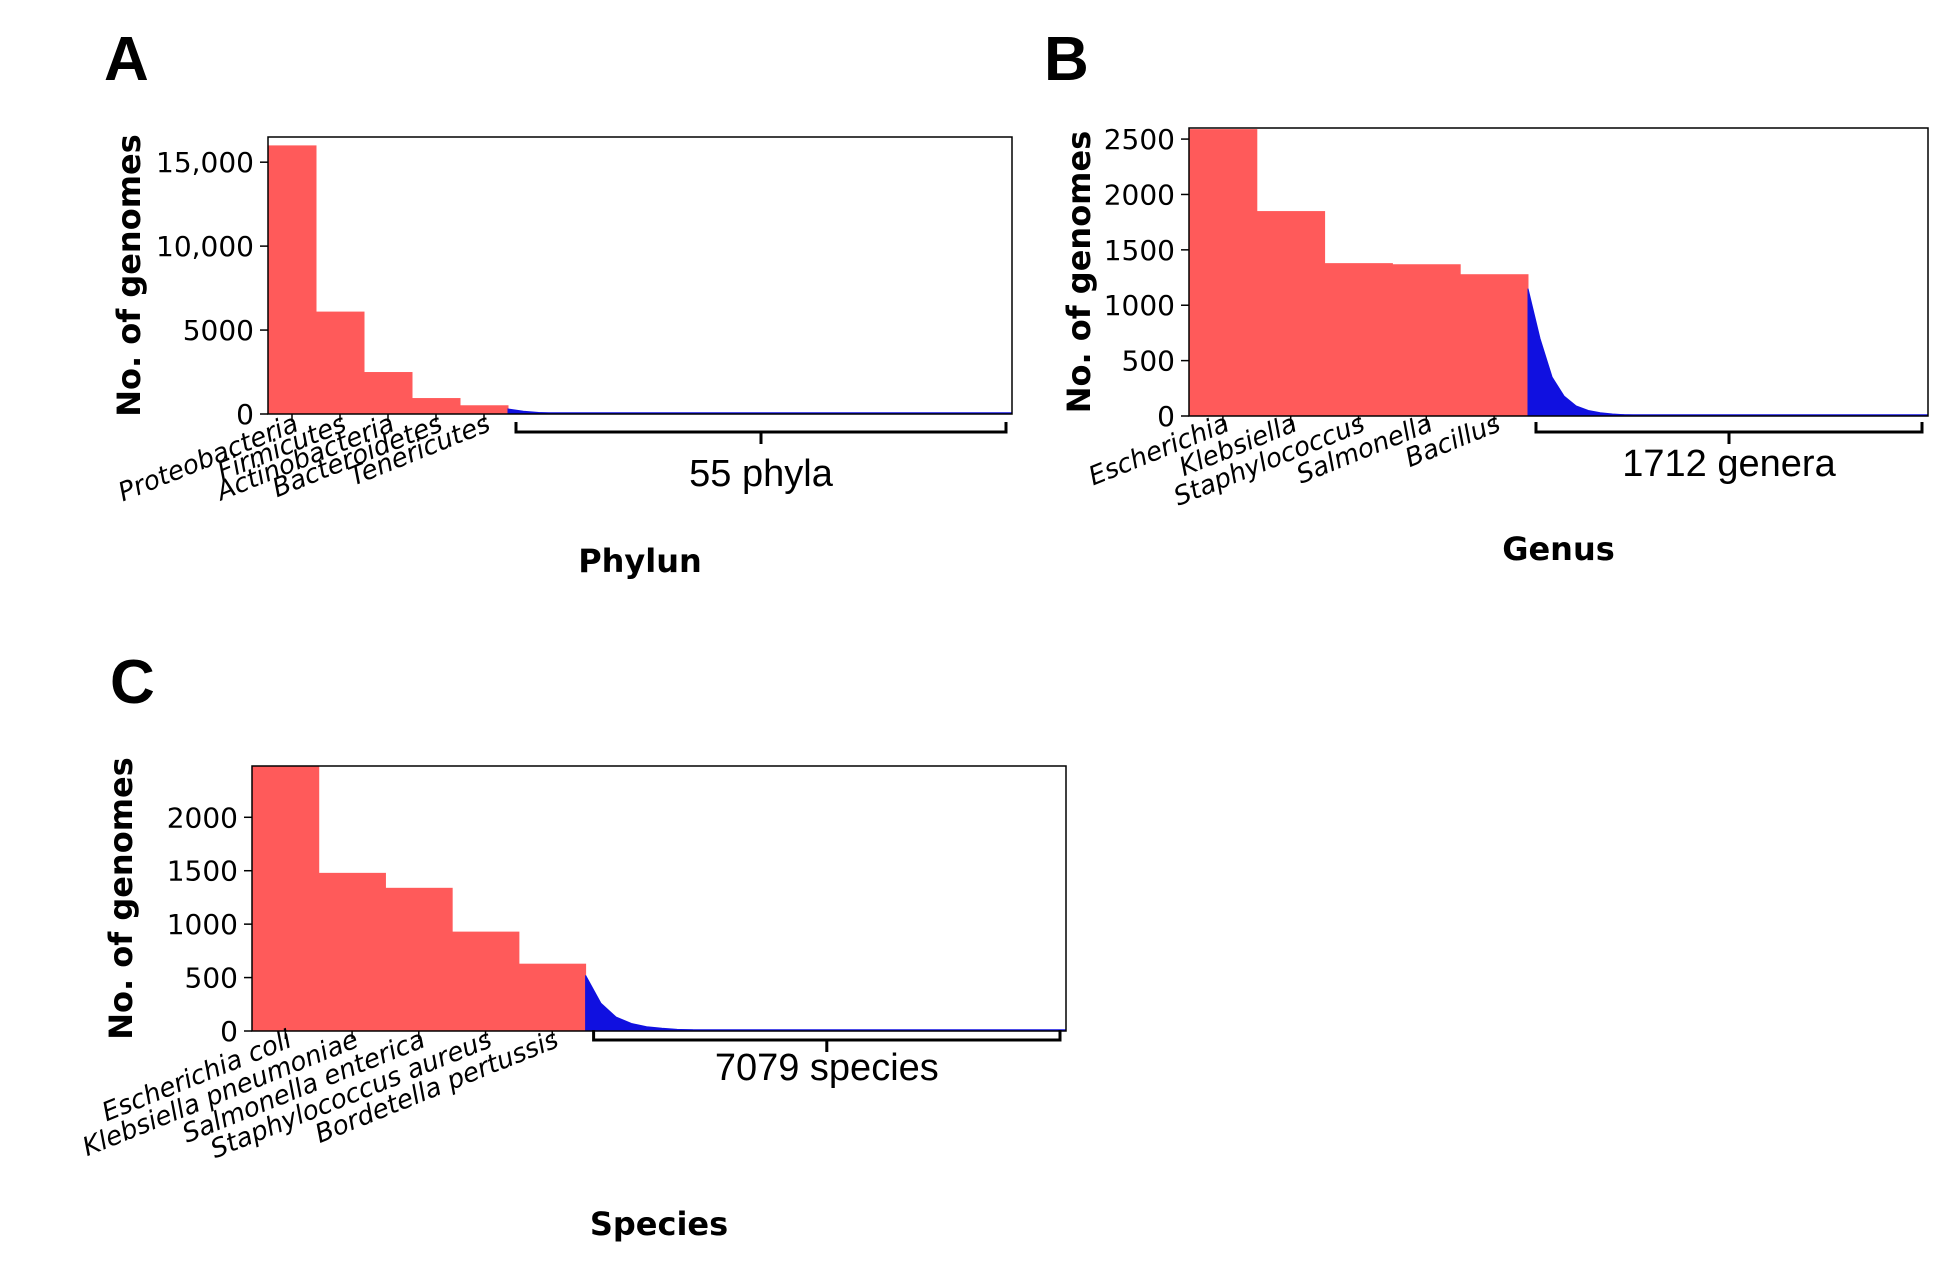 The width and height of the screenshot is (1954, 1270). Describe the element at coordinates (340, 362) in the screenshot. I see `bar-firmicutes` at that location.